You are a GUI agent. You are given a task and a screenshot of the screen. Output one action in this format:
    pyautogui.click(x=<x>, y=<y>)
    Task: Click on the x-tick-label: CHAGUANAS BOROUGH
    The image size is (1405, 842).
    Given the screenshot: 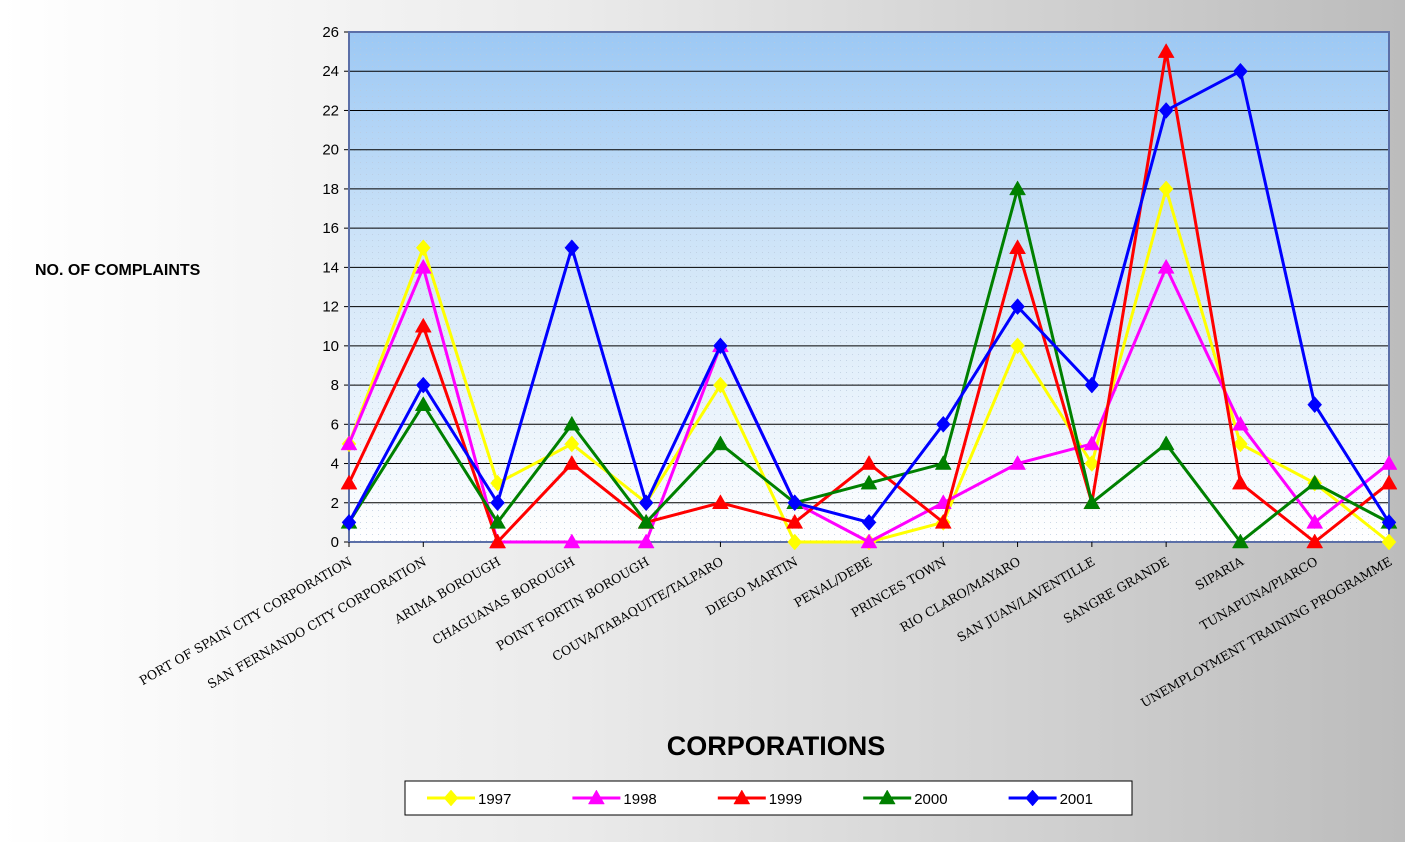 What is the action you would take?
    pyautogui.click(x=504, y=601)
    